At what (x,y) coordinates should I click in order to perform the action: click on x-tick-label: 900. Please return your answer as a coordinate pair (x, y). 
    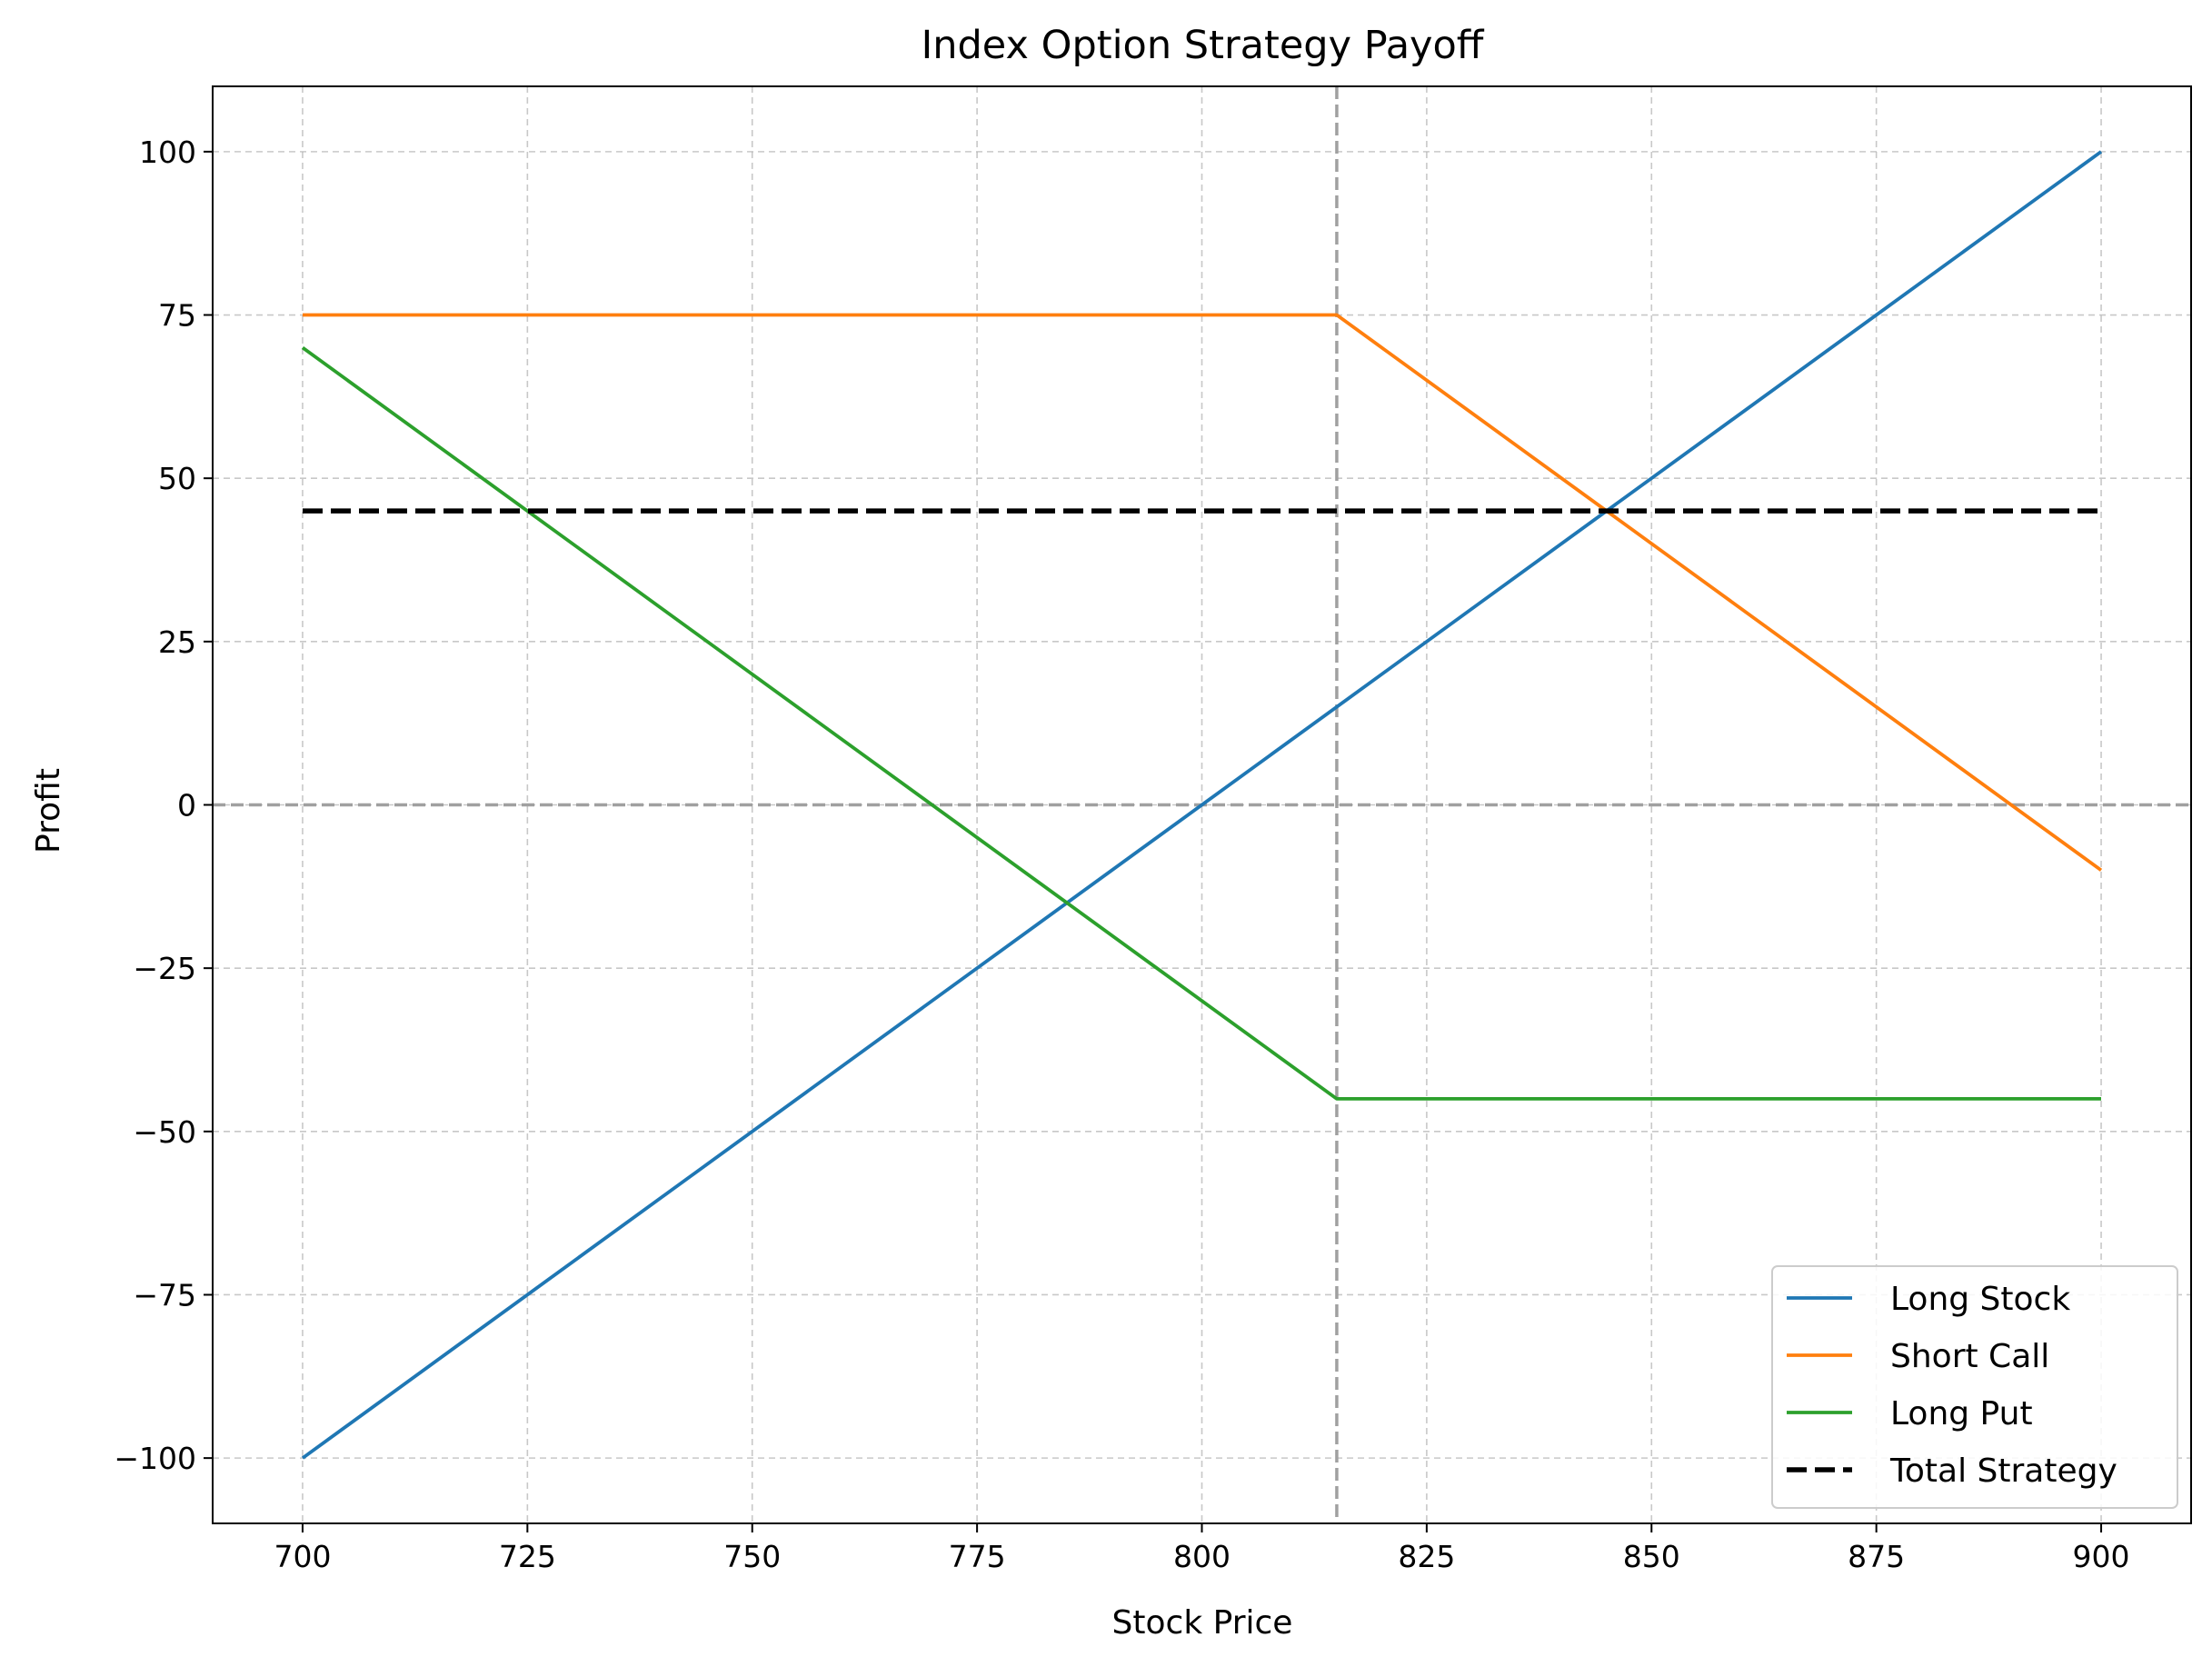
    Looking at the image, I should click on (2101, 1556).